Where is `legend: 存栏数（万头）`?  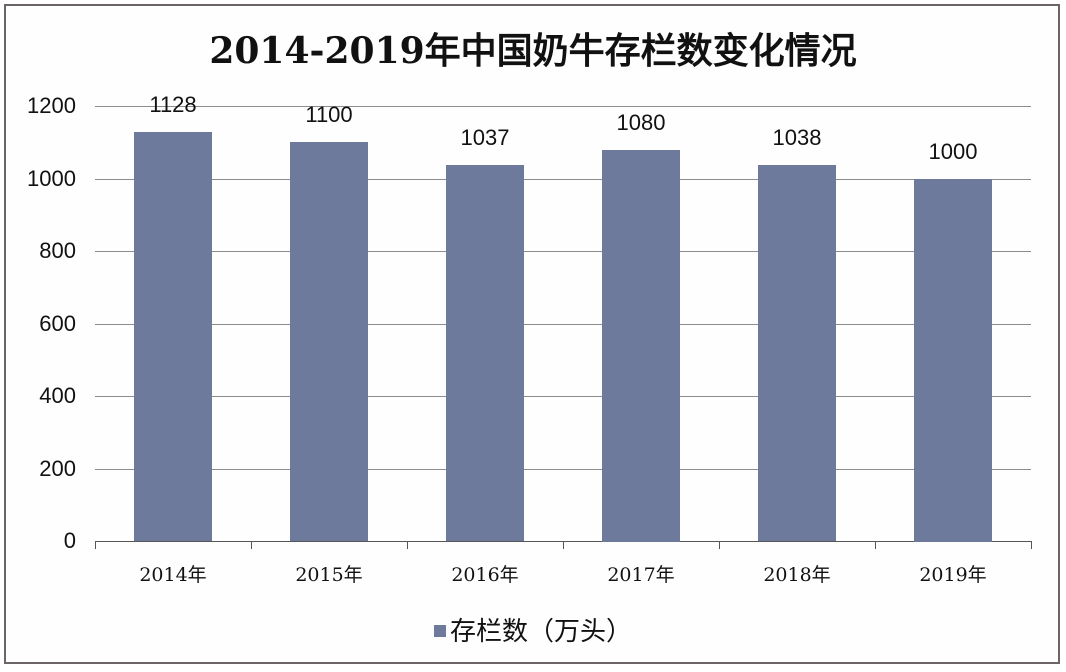 legend: 存栏数（万头） is located at coordinates (533, 629).